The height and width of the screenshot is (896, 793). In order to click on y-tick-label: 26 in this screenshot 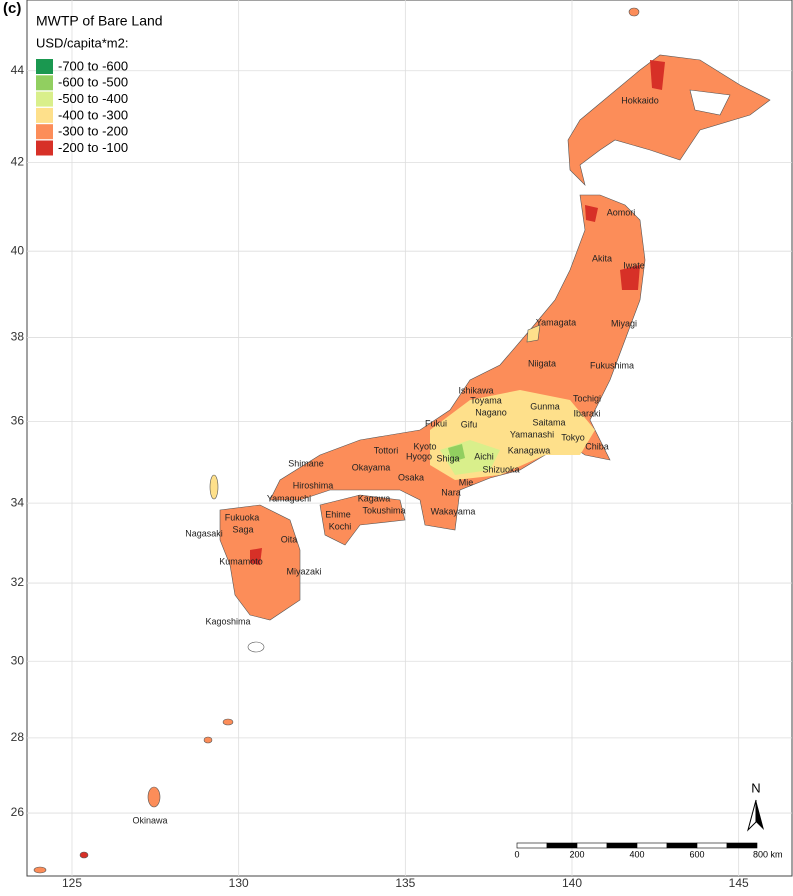, I will do `click(18, 812)`.